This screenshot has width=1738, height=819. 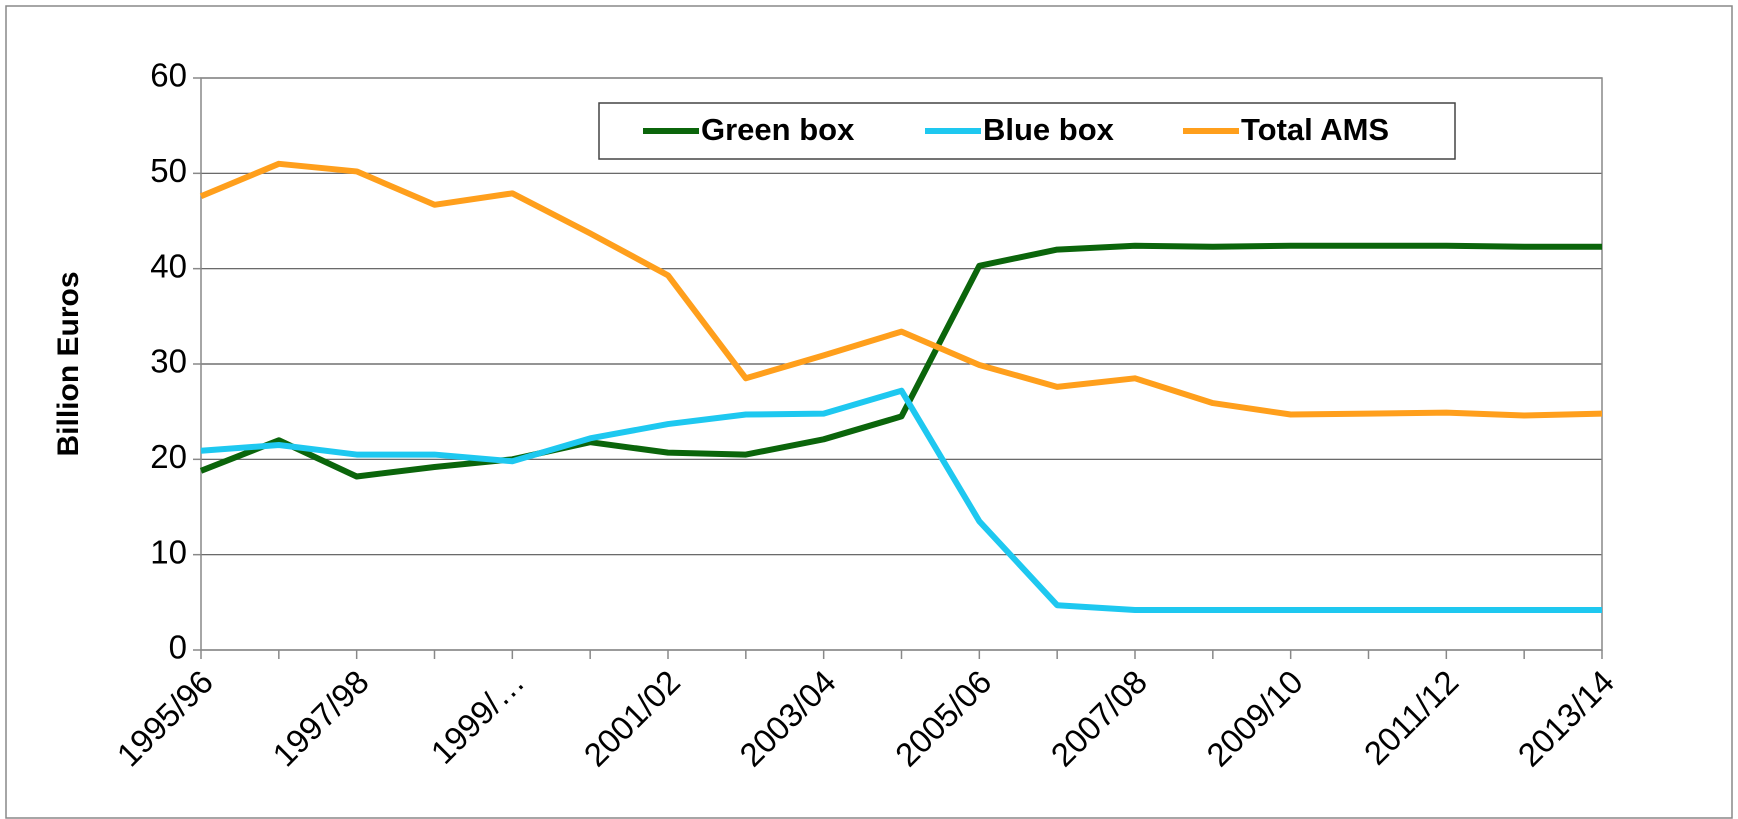 I want to click on y-tick-label: 60, so click(x=168, y=75).